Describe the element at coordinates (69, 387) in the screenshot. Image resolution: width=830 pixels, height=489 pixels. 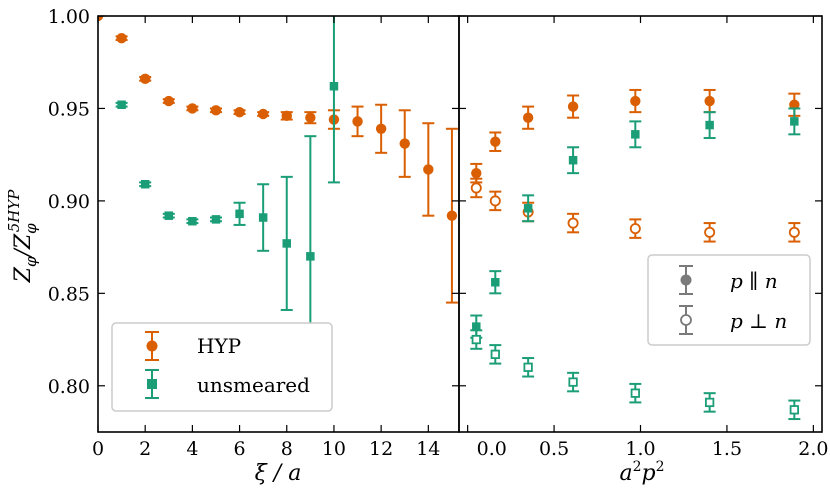
I see `y-tick-label: 0.80` at that location.